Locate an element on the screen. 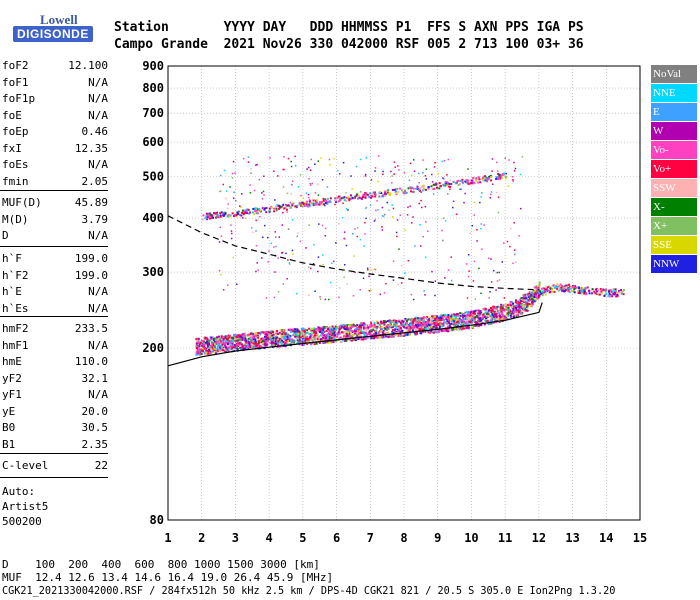  x-tick-label: 4 is located at coordinates (269, 538).